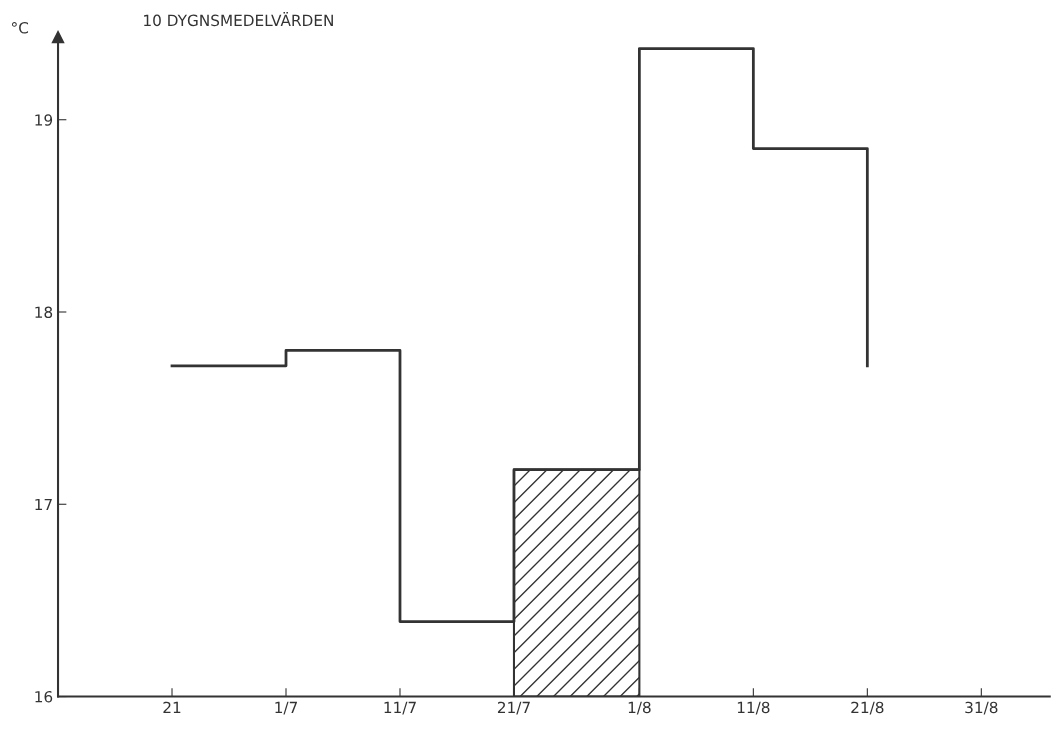 The height and width of the screenshot is (741, 1055). I want to click on x-tick-label: 11/7, so click(400, 708).